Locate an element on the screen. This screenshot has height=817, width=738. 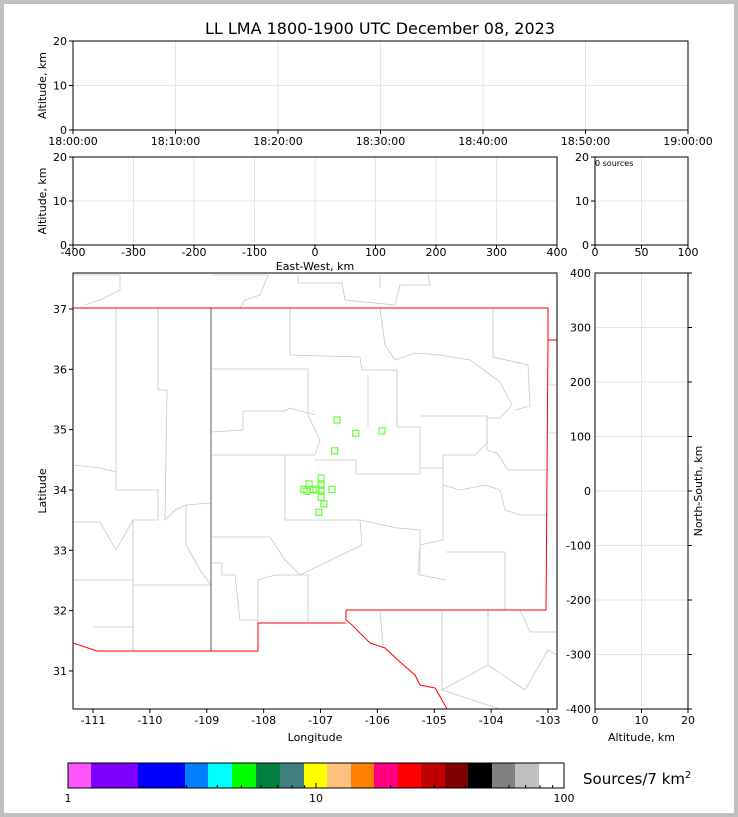
panel-altitude-histogram: 0 50 100 0 10 20 0 sources is located at coordinates (637, 205).